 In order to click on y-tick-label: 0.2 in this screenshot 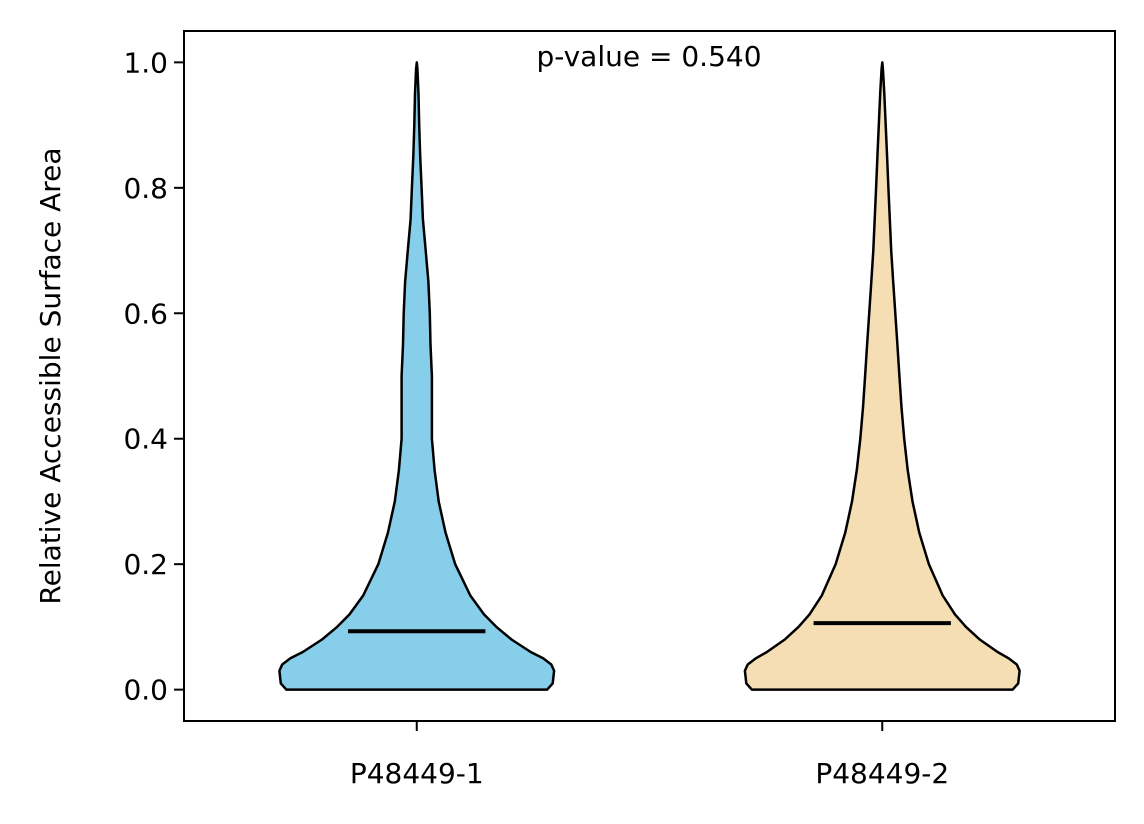, I will do `click(145, 564)`.